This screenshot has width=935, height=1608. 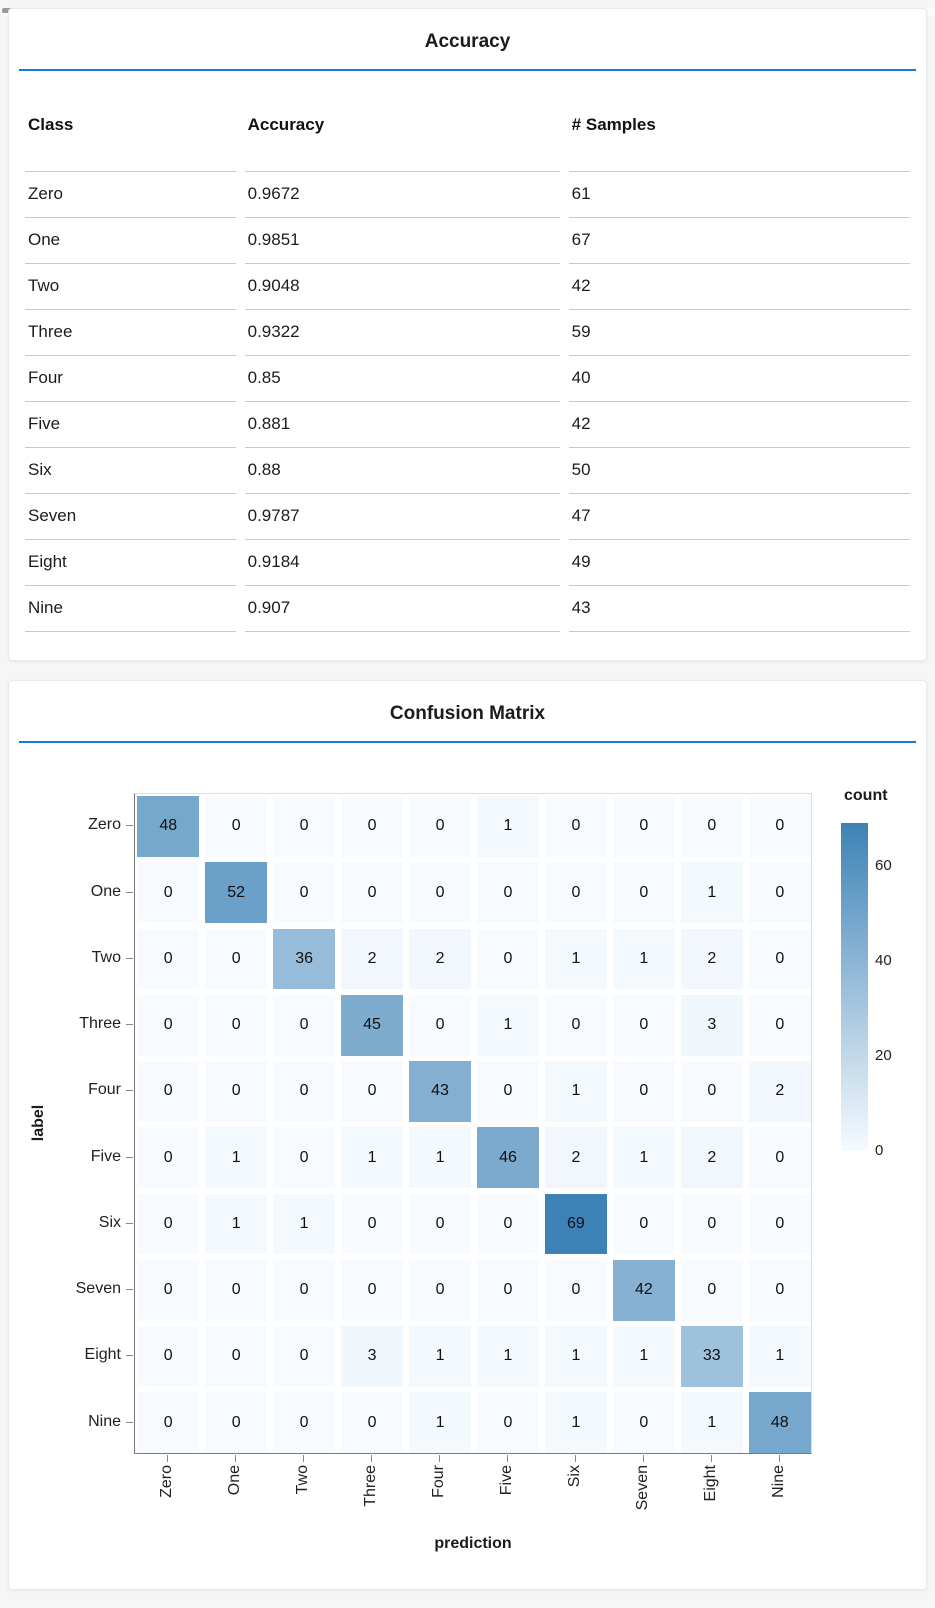 What do you see at coordinates (739, 379) in the screenshot?
I see `samples-cell: 40` at bounding box center [739, 379].